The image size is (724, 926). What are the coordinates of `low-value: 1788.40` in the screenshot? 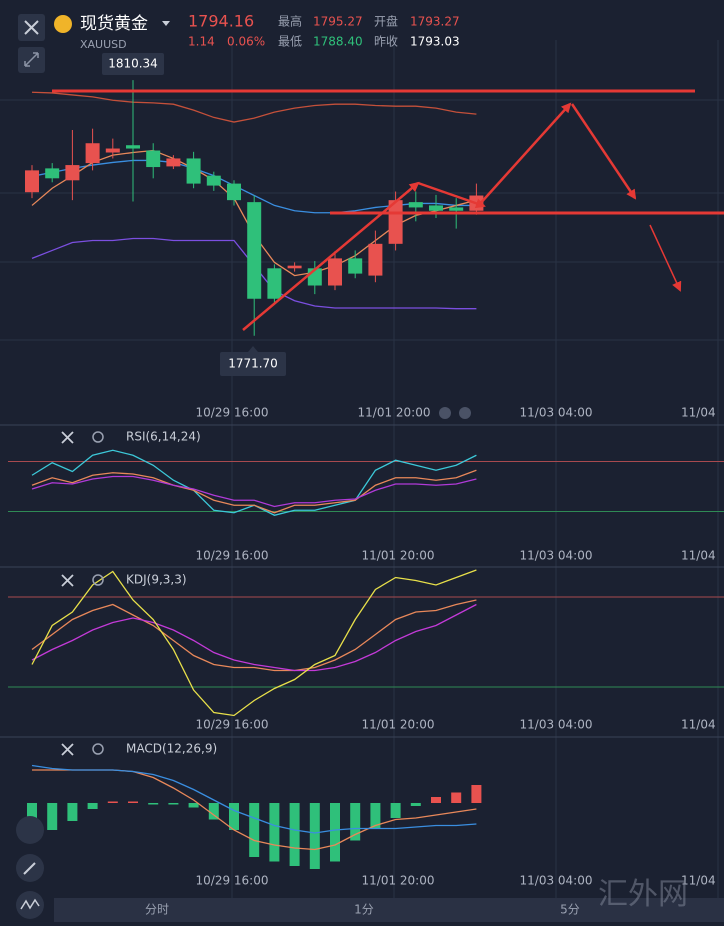 It's located at (338, 42).